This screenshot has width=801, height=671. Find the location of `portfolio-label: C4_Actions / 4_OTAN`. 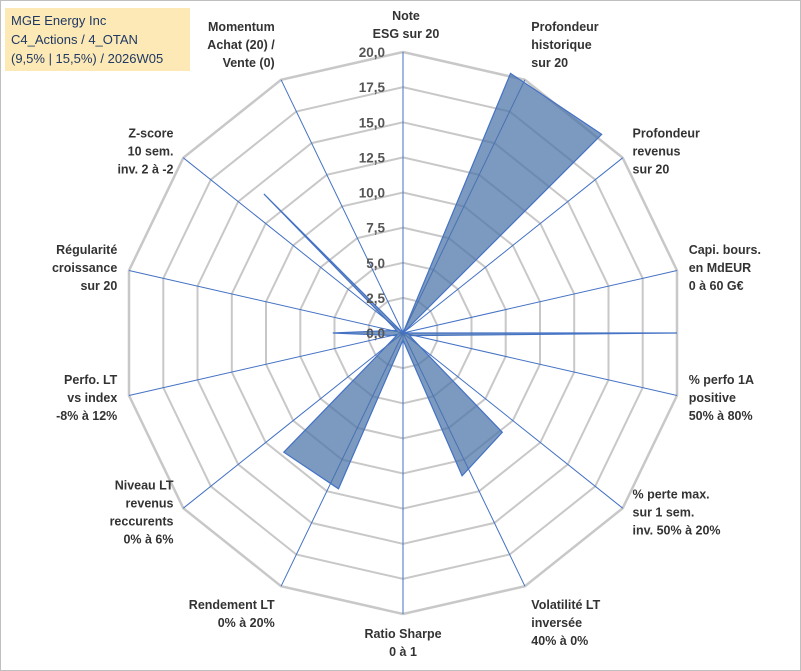

portfolio-label: C4_Actions / 4_OTAN is located at coordinates (74, 39).